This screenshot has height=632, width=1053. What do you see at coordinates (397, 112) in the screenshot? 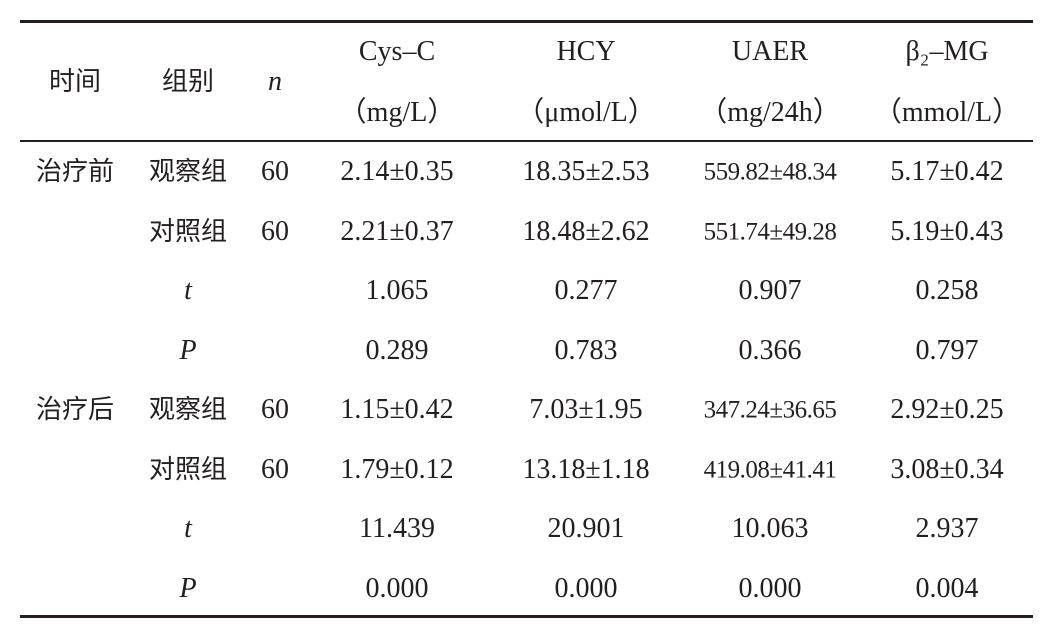
I see `header-unit: （mg/L）` at bounding box center [397, 112].